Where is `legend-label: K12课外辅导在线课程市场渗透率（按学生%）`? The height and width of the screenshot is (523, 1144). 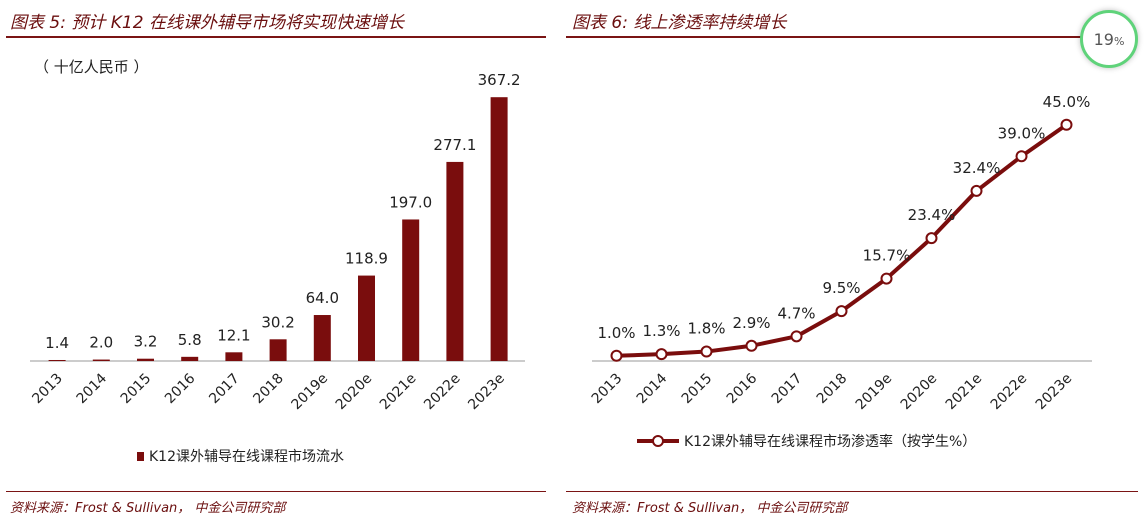
legend-label: K12课外辅导在线课程市场渗透率（按学生%） is located at coordinates (830, 441).